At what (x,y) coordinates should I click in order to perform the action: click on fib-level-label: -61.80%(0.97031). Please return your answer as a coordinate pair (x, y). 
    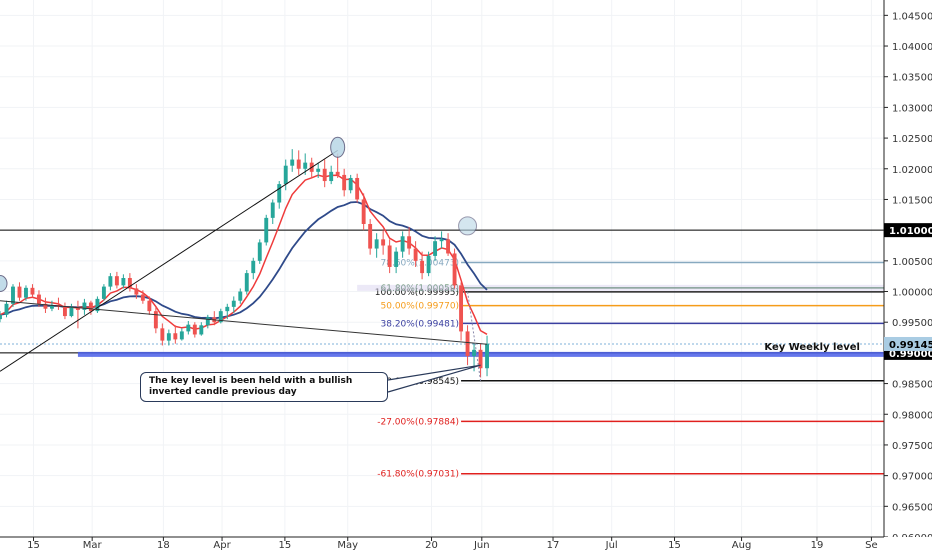
    Looking at the image, I should click on (418, 475).